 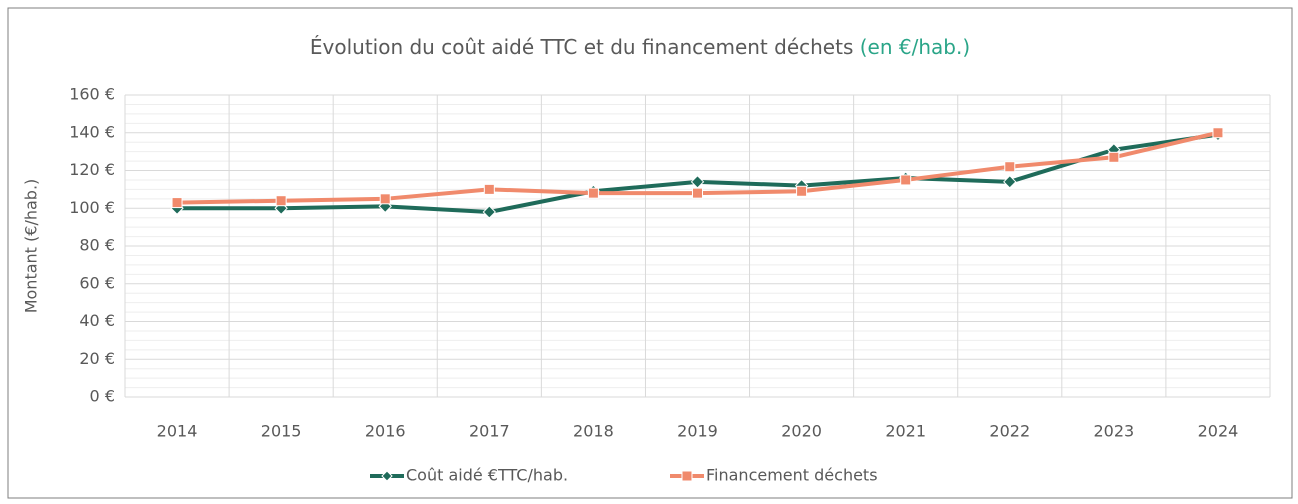 What do you see at coordinates (92, 169) in the screenshot?
I see `y-tick-label: 120 €` at bounding box center [92, 169].